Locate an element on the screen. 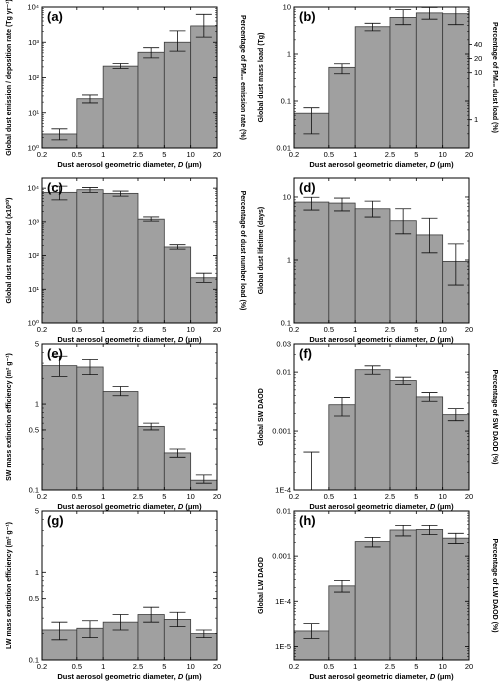  y-axis-label: Global dust lifetime (days) is located at coordinates (261, 251).